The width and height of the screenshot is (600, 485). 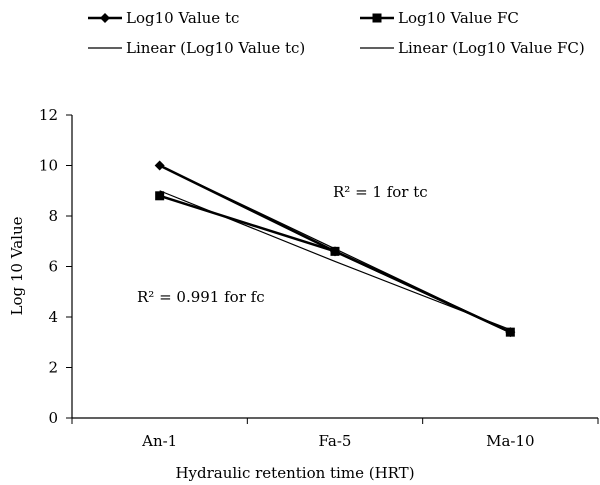 What do you see at coordinates (159, 441) in the screenshot?
I see `x-tick-label-0: An-1` at bounding box center [159, 441].